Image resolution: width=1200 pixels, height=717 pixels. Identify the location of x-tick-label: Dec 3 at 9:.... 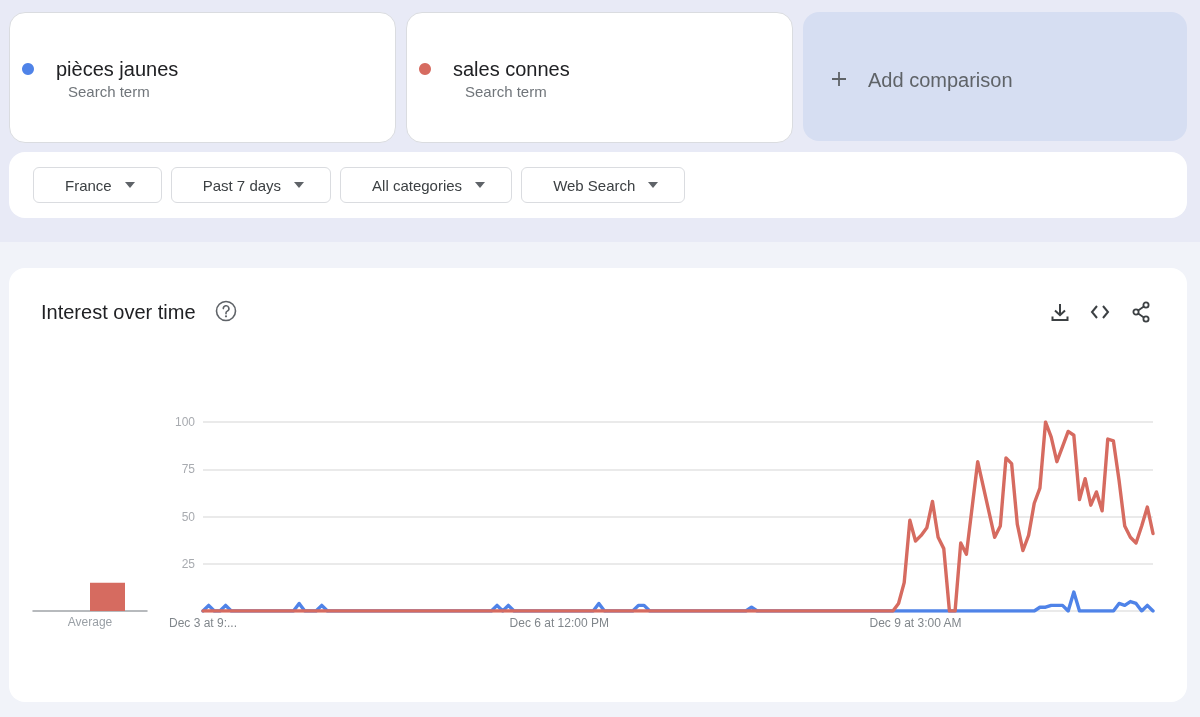
(203, 623).